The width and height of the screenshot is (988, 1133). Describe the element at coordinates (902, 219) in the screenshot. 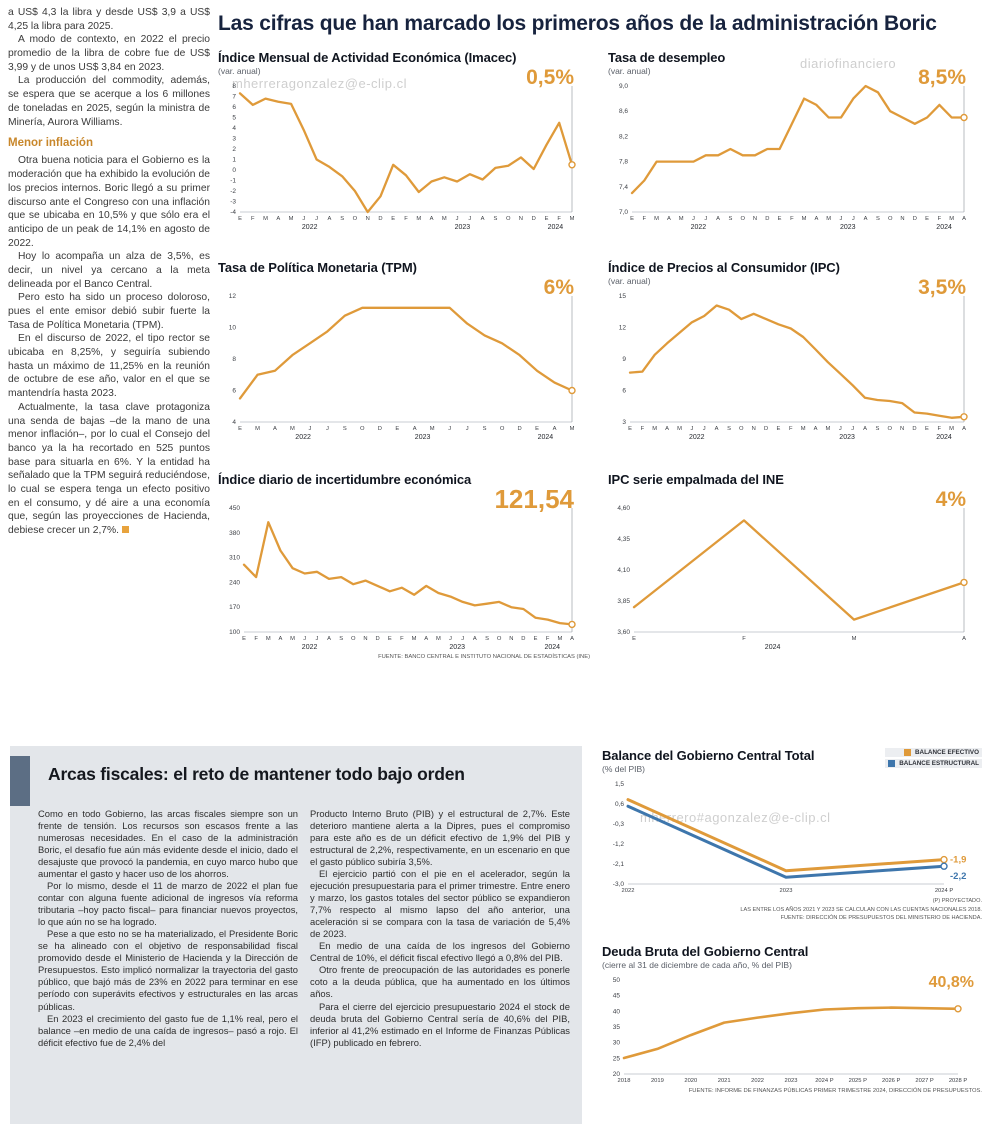

I see `svg-text: N` at that location.